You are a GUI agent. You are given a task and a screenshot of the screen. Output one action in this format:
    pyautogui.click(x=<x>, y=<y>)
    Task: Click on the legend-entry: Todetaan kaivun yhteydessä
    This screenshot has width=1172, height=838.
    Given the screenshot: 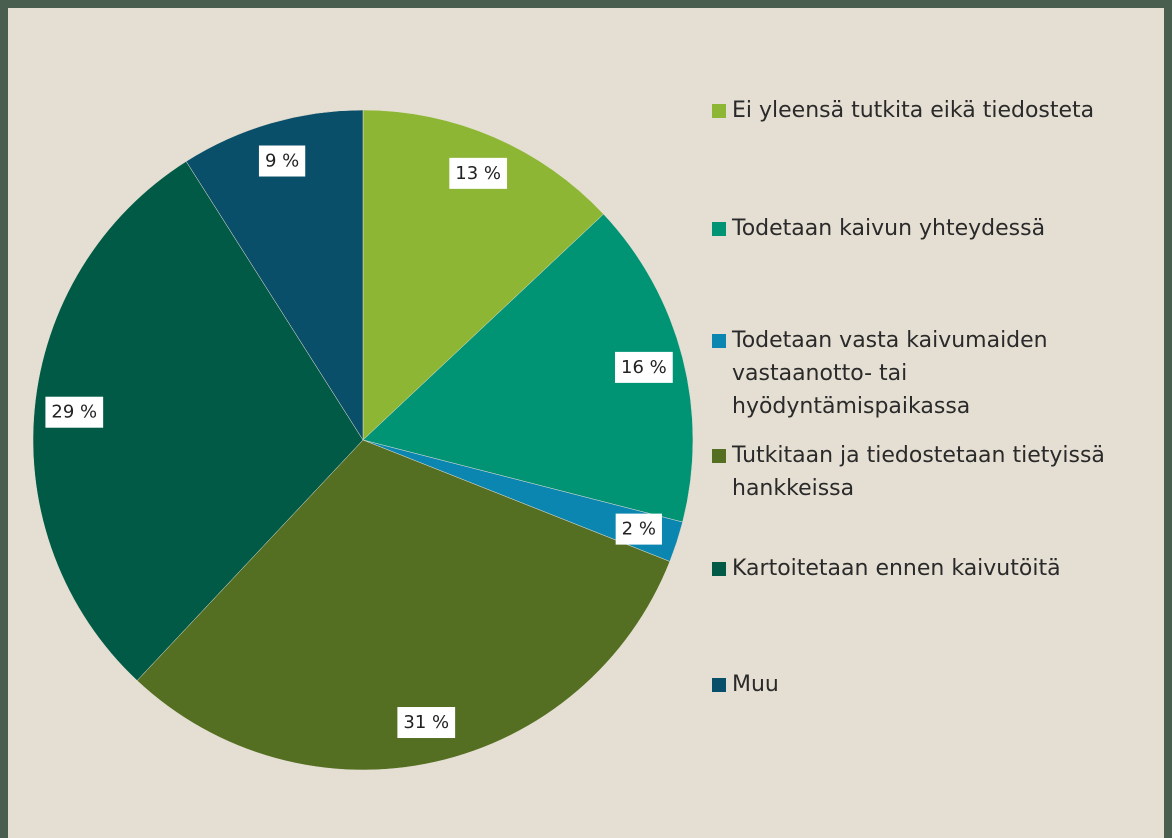 What is the action you would take?
    pyautogui.click(x=932, y=228)
    